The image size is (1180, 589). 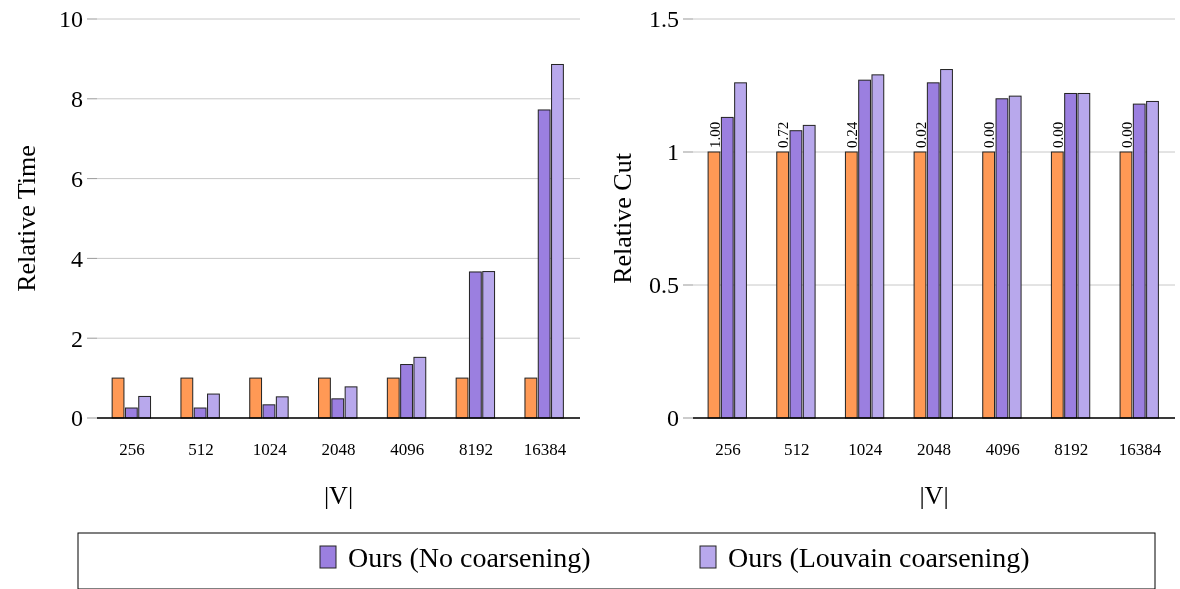 I want to click on legend-label: Ours (Louvain coarsening), so click(x=879, y=557).